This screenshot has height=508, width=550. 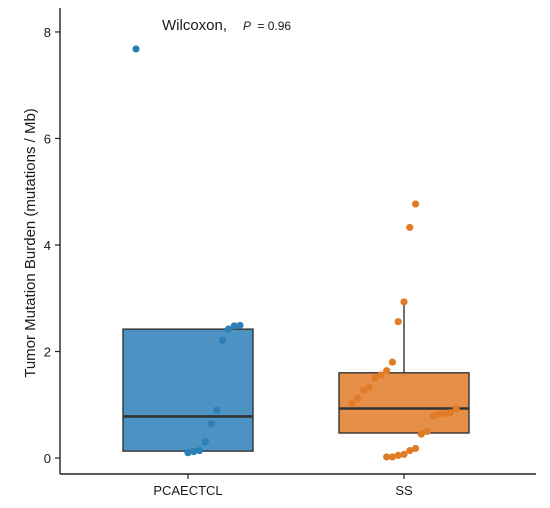 I want to click on y-tick-label: 6, so click(x=47, y=138).